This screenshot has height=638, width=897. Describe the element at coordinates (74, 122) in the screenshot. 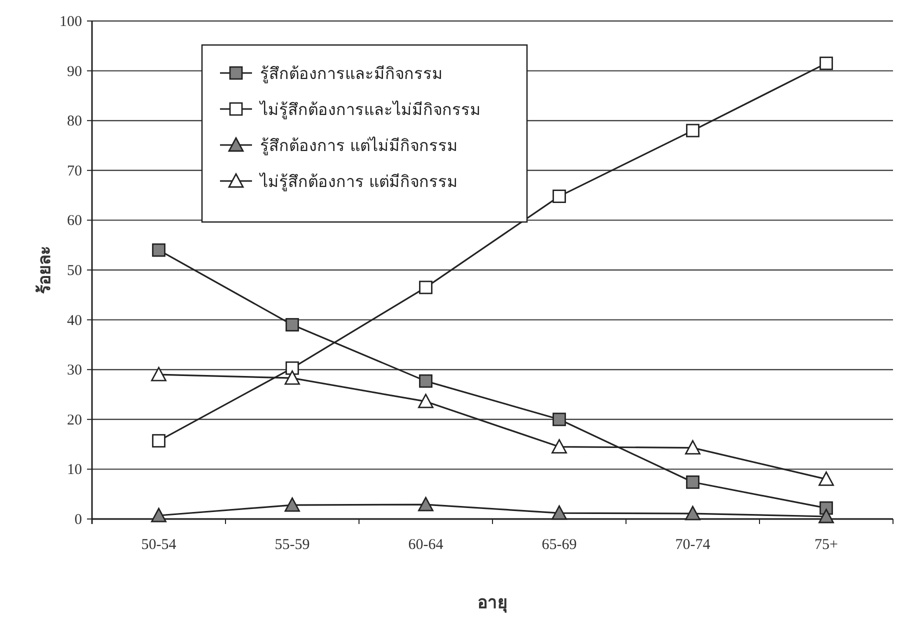

I see `y-tick-label: 80` at that location.